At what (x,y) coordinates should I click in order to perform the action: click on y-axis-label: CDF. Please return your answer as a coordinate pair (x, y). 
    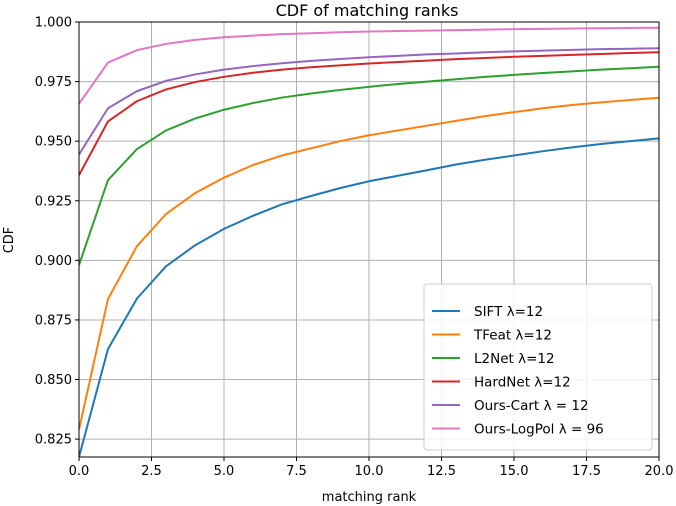
    Looking at the image, I should click on (9, 240).